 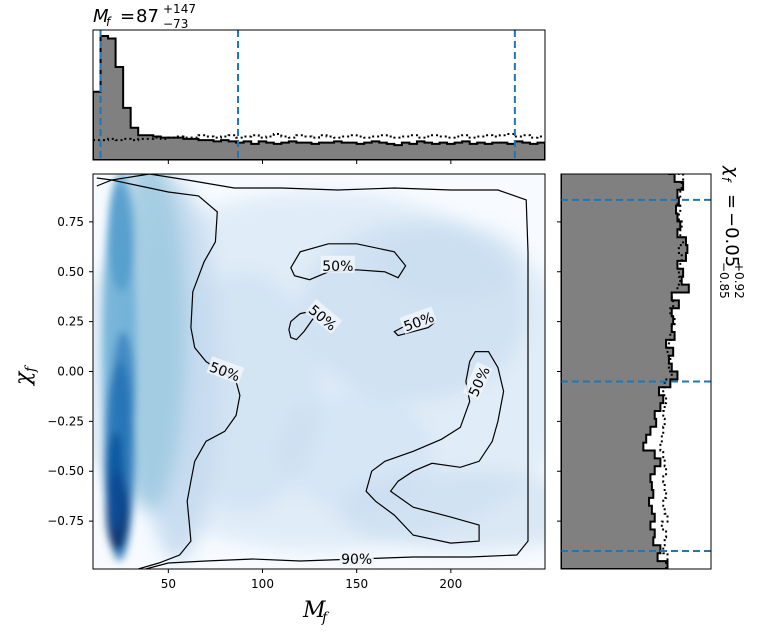 I want to click on contour-label-5: 90%, so click(x=356, y=558).